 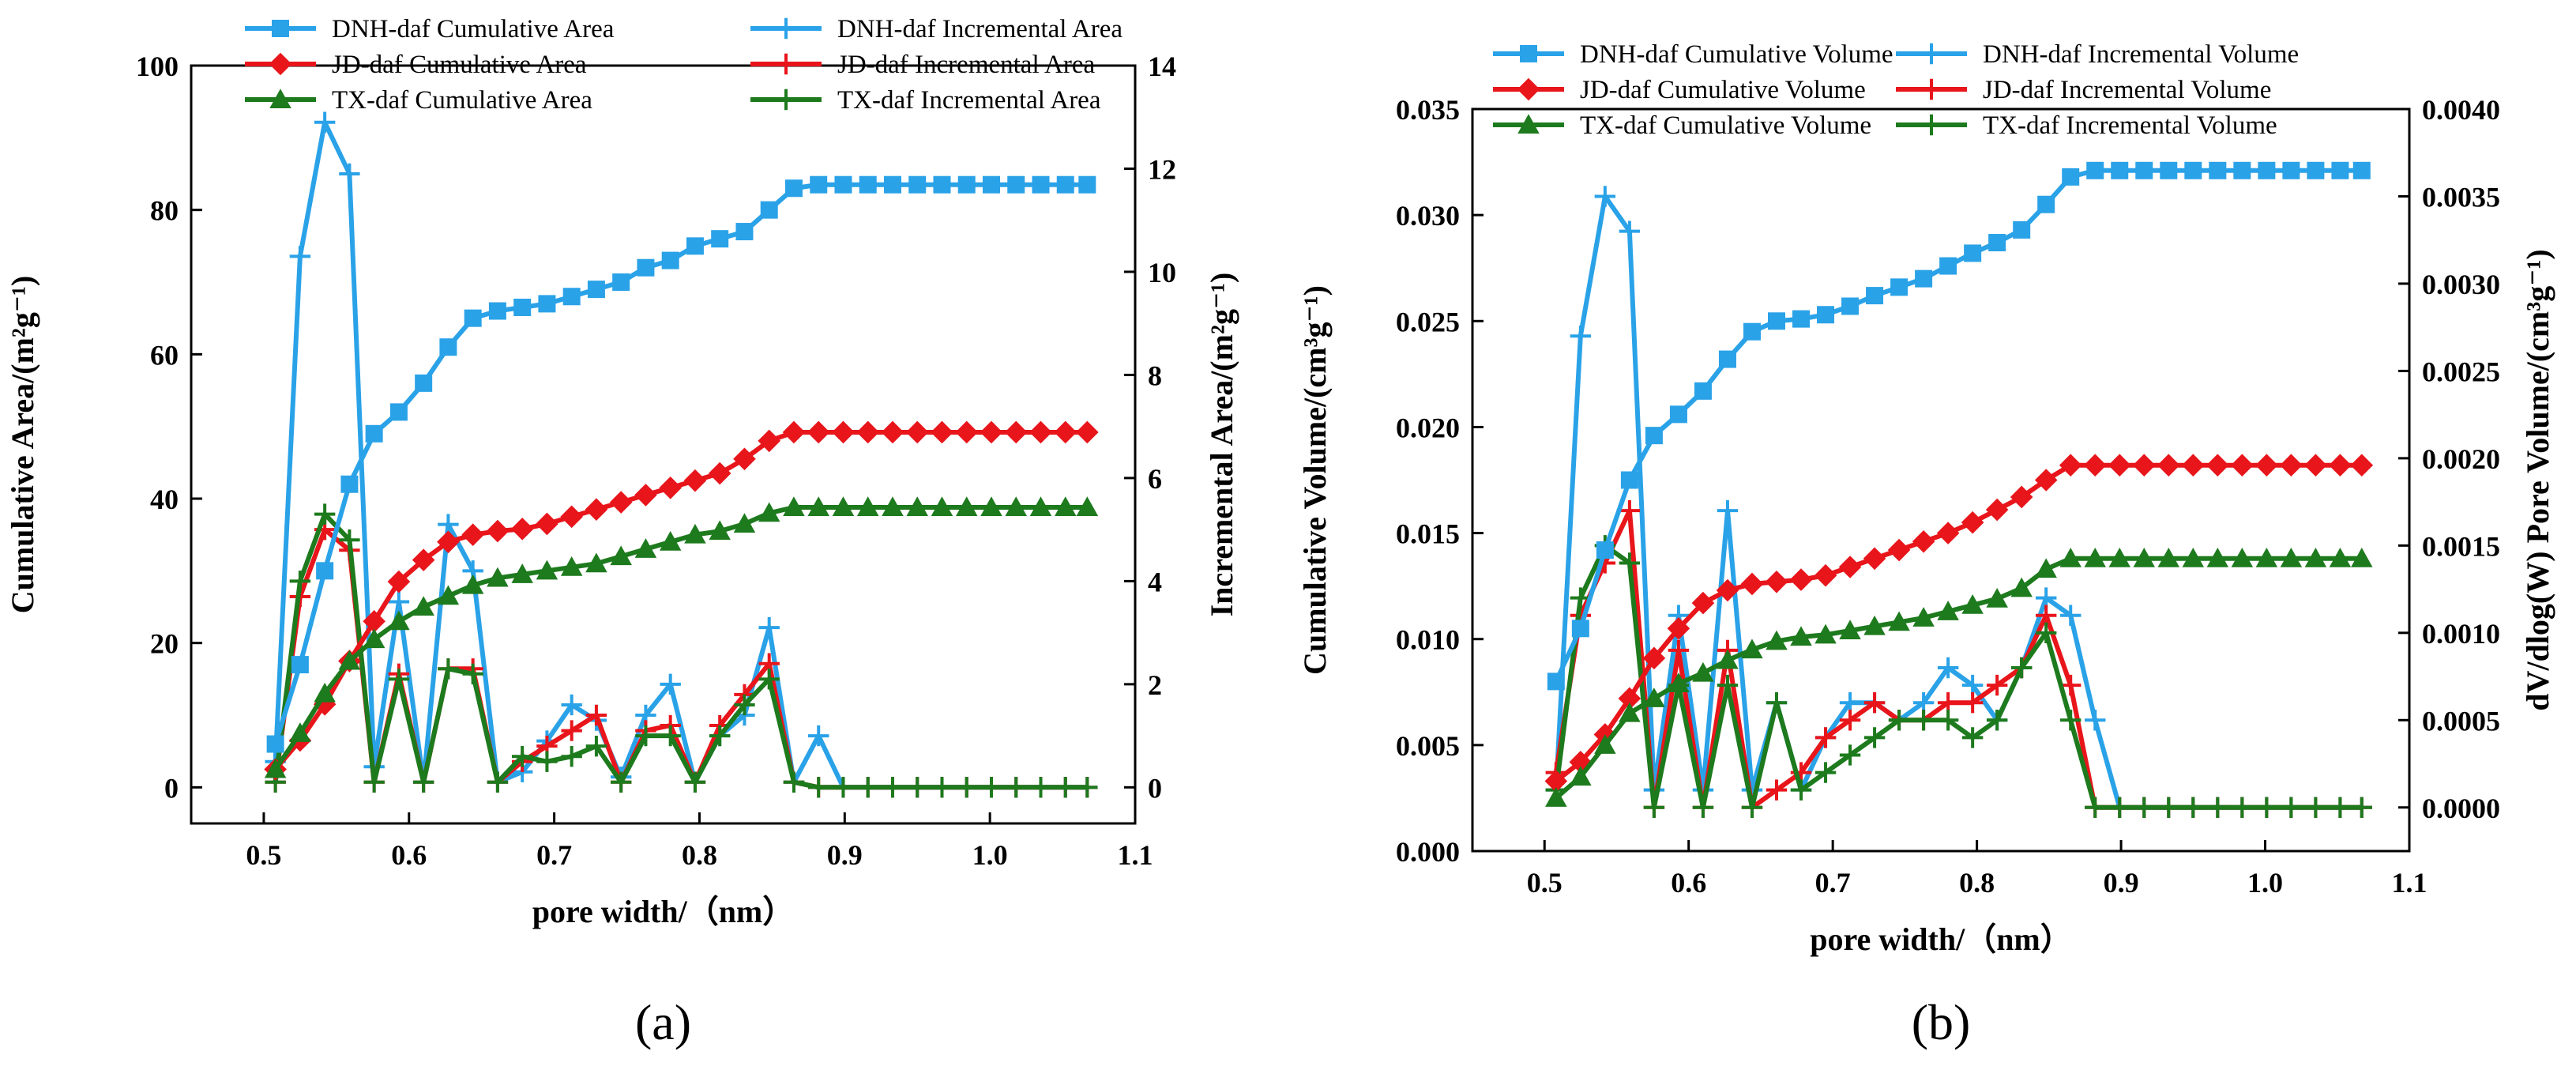 I want to click on y-right-tick-label: 8, so click(x=1155, y=375).